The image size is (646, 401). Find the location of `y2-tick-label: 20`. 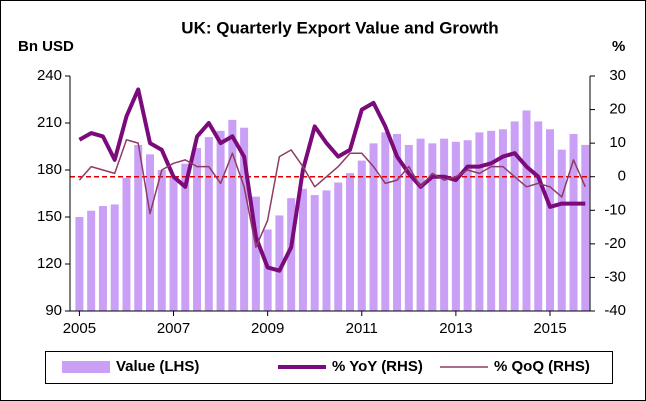

y2-tick-label: 20 is located at coordinates (617, 109).